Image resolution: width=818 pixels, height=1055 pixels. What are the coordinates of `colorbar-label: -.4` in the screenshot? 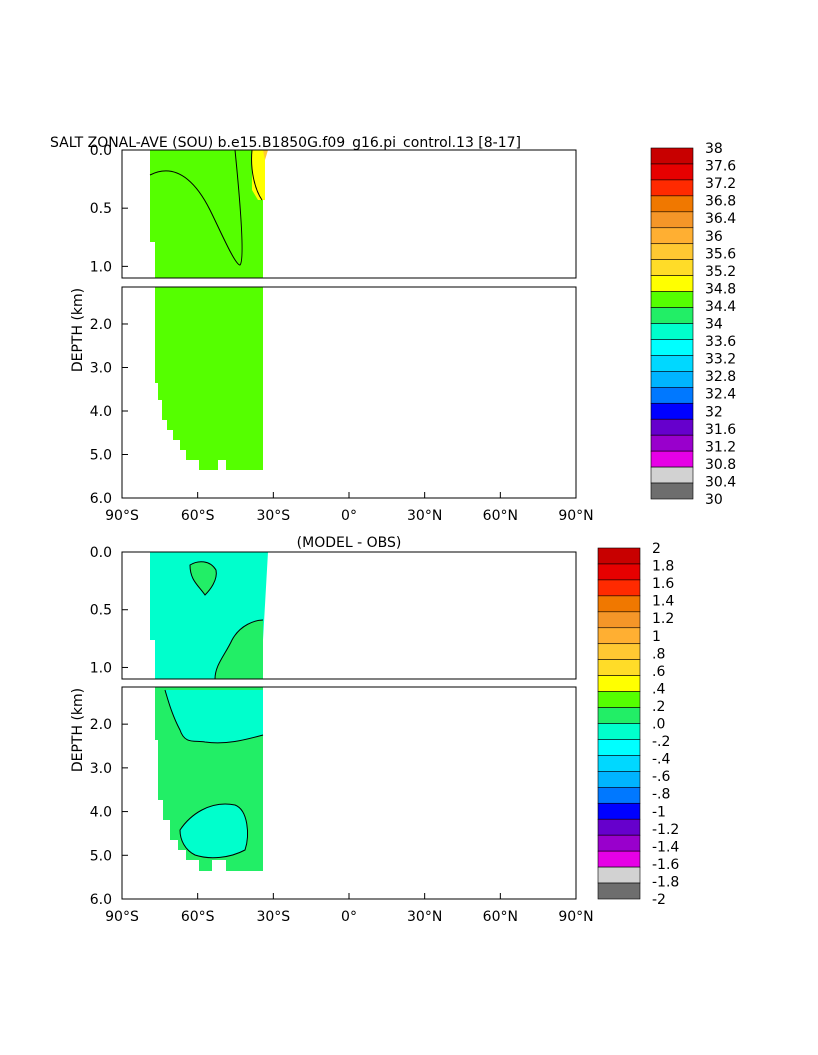 It's located at (661, 760).